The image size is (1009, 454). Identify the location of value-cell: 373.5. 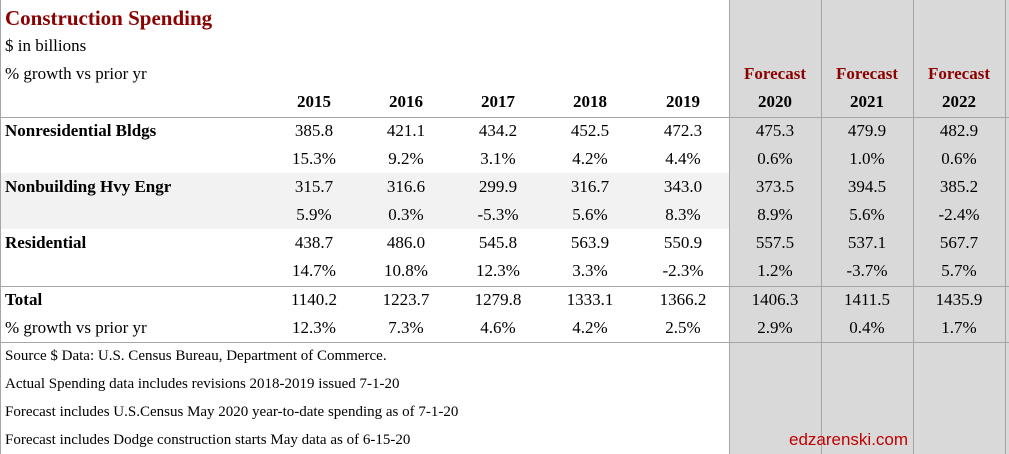
(775, 186).